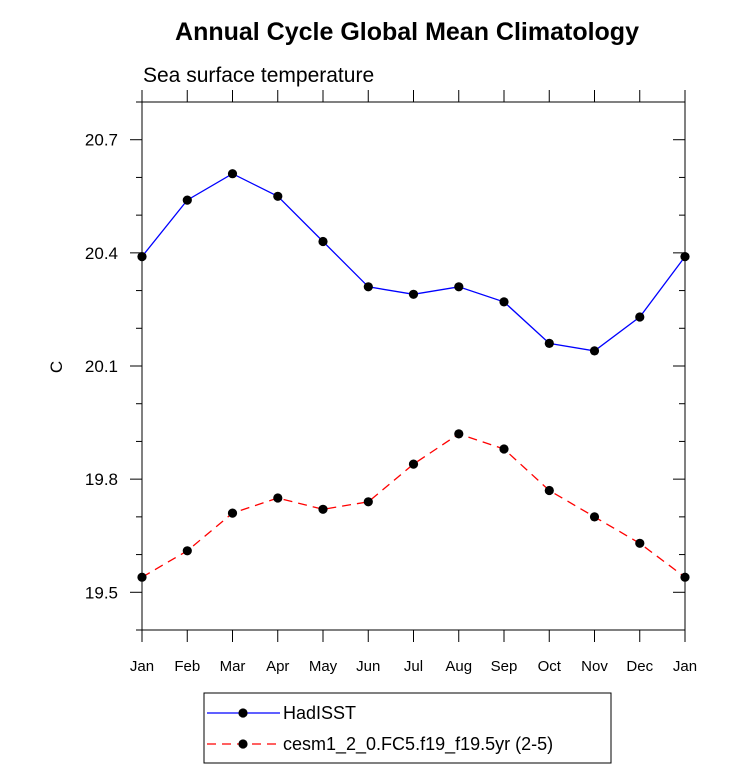  What do you see at coordinates (504, 666) in the screenshot?
I see `x-tick-label: Sep` at bounding box center [504, 666].